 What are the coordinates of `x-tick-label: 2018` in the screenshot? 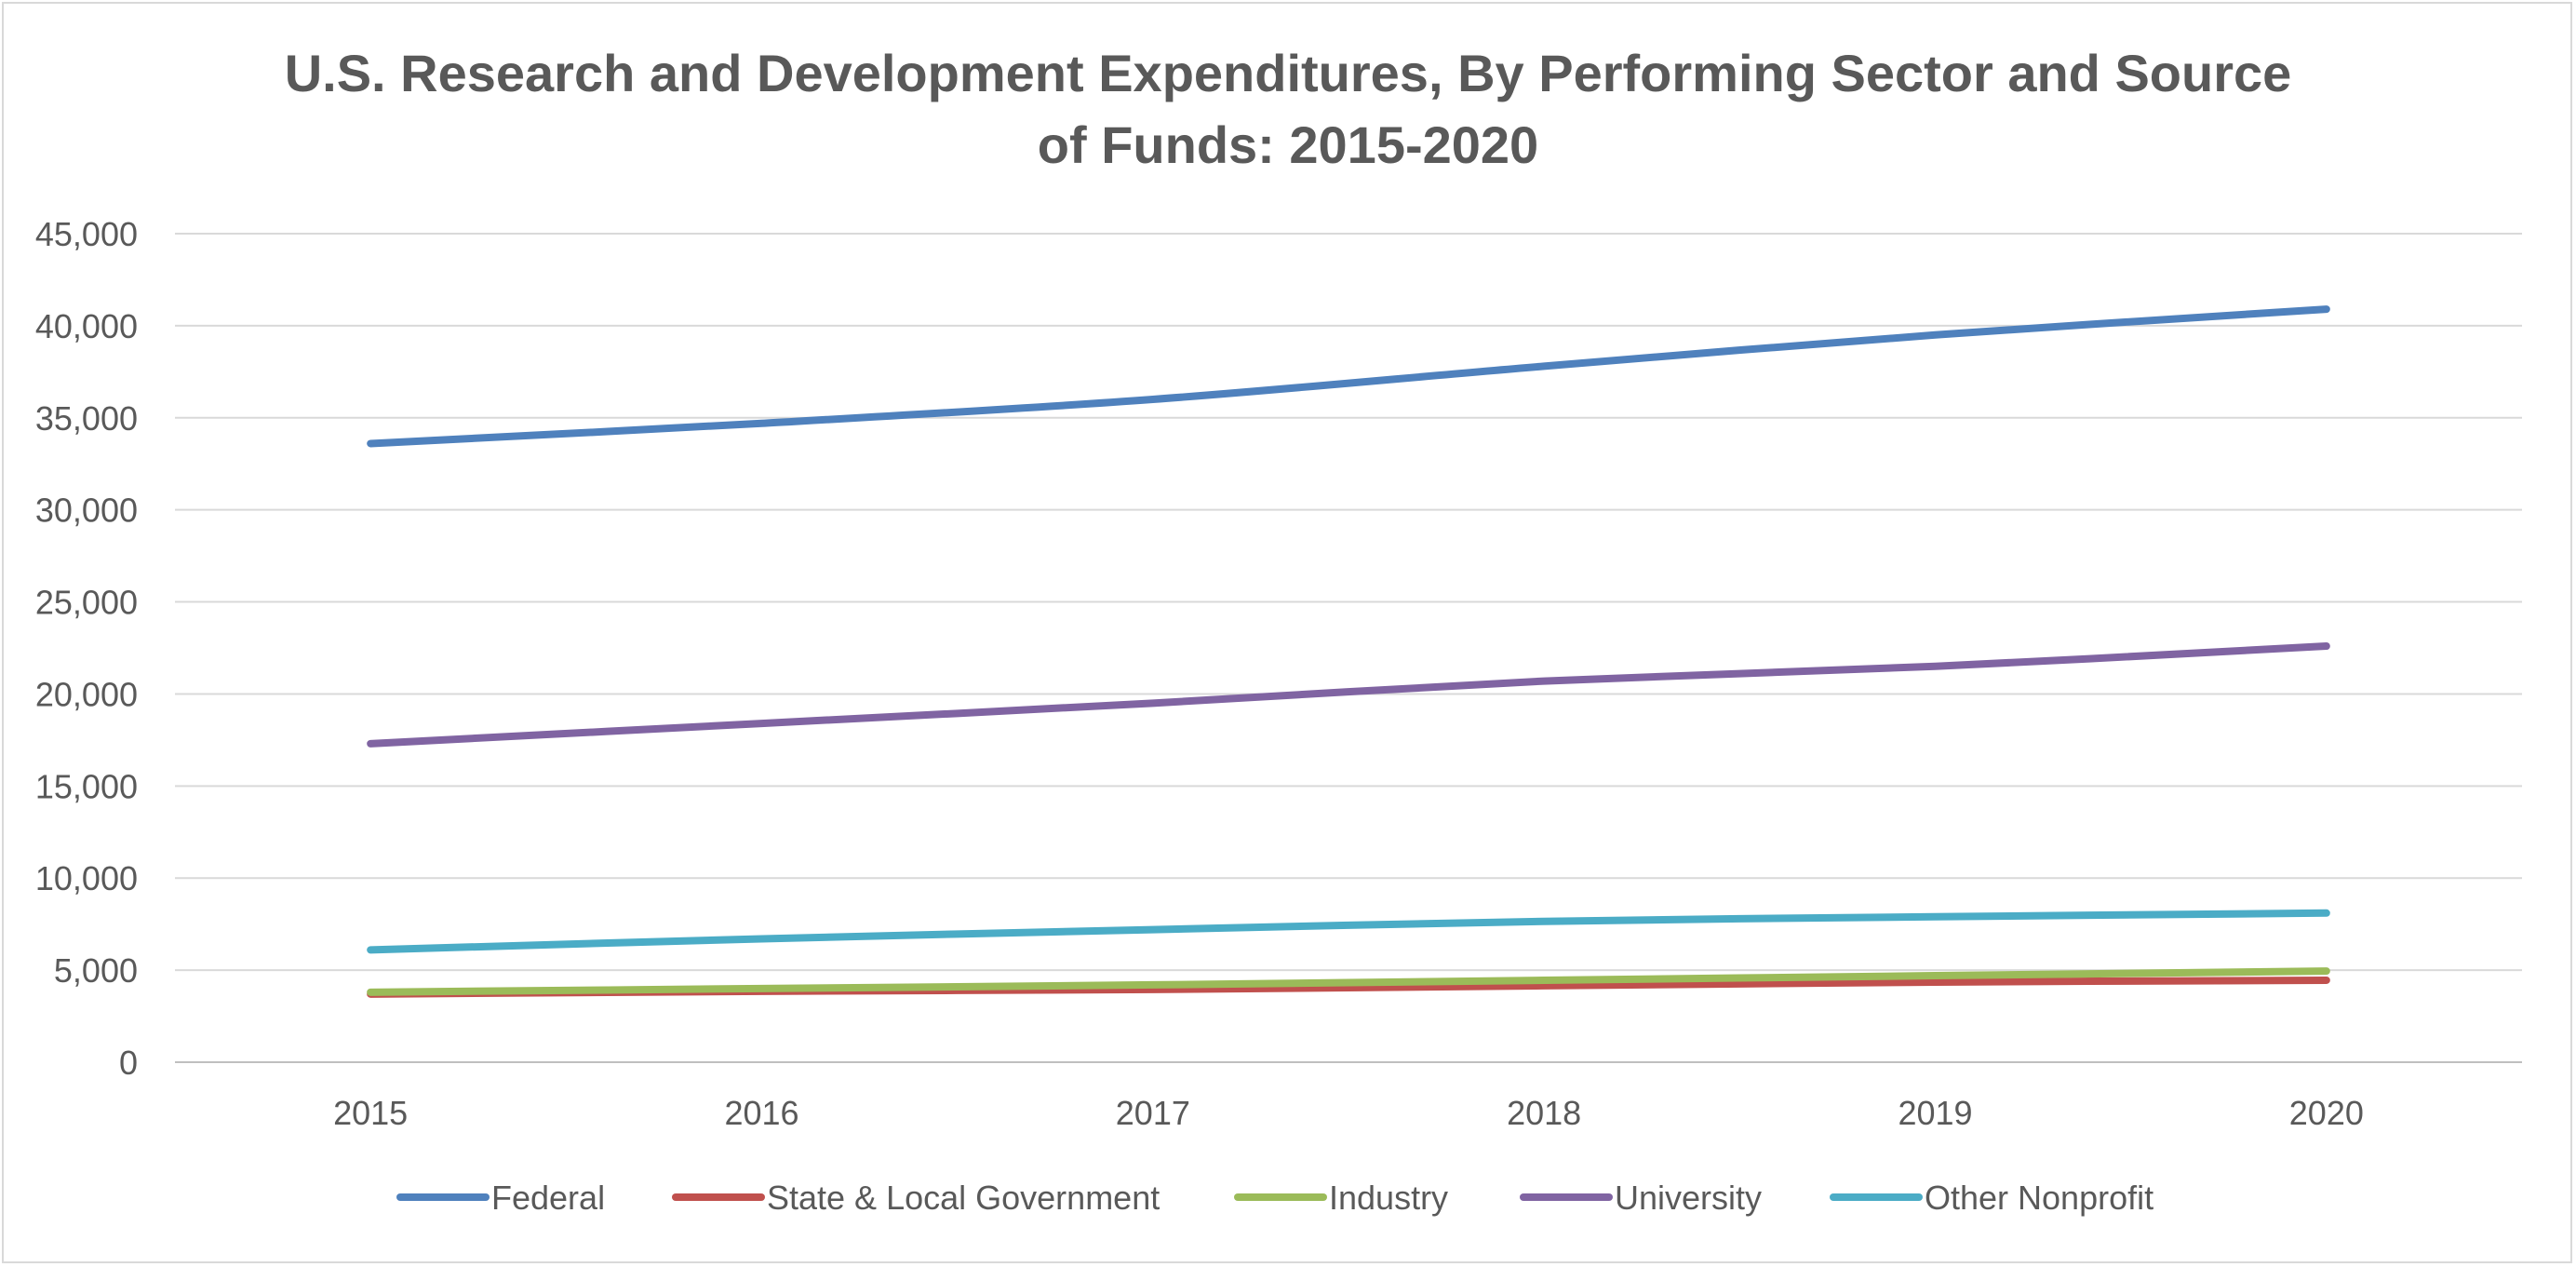 It's located at (1544, 1113).